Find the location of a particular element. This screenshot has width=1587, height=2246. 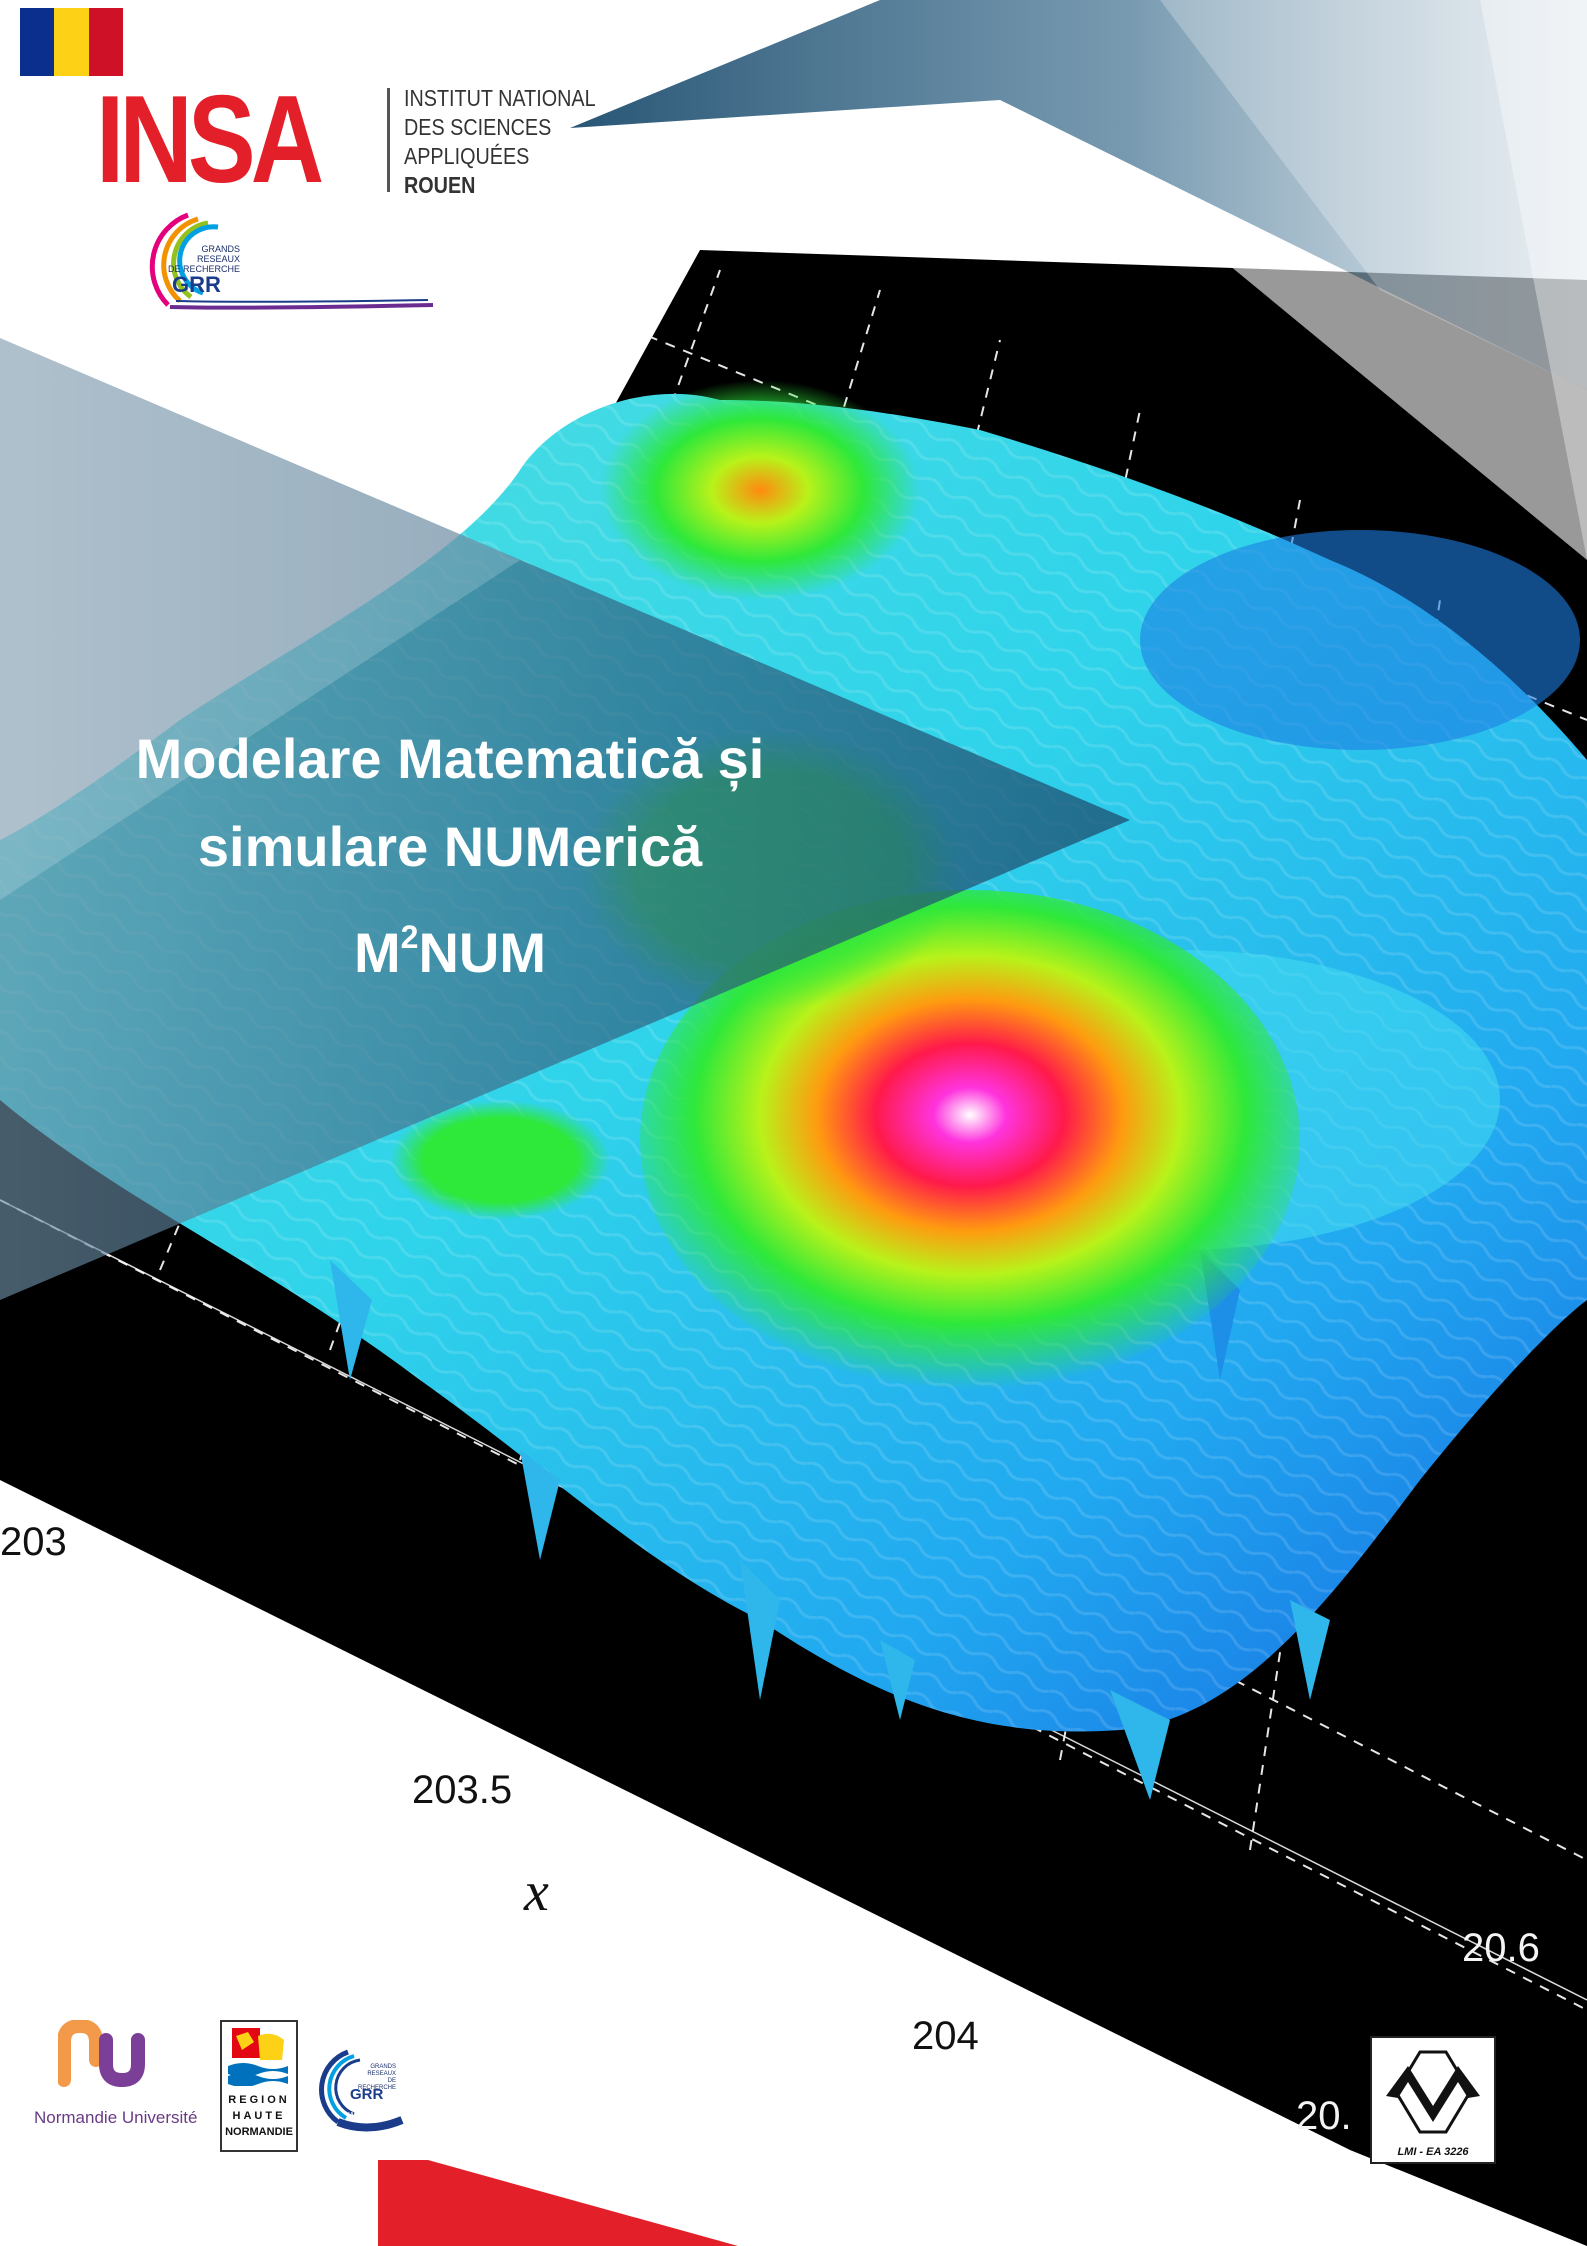

region-line-3: NORMANDIE is located at coordinates (259, 2132).